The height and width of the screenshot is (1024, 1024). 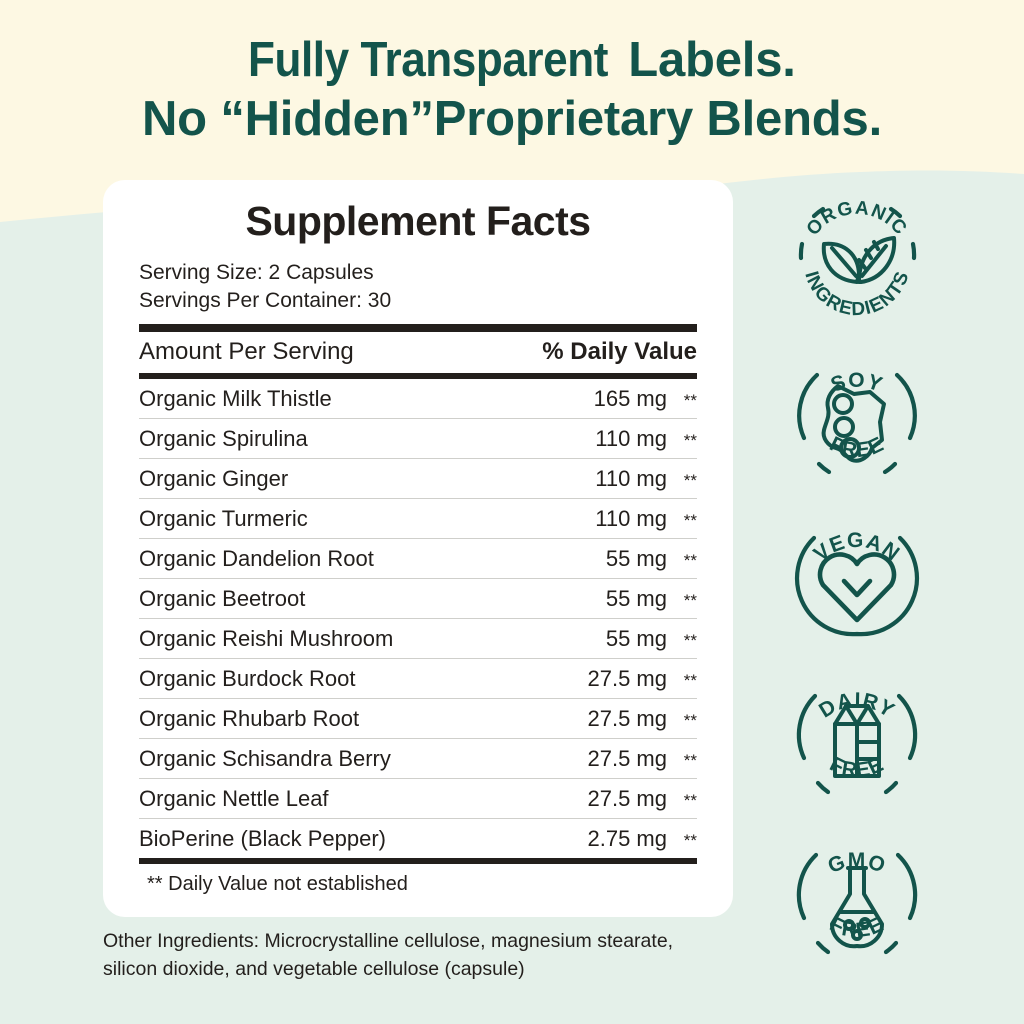 What do you see at coordinates (418, 352) in the screenshot?
I see `table-header-row: Amount Per Serving % Daily Value` at bounding box center [418, 352].